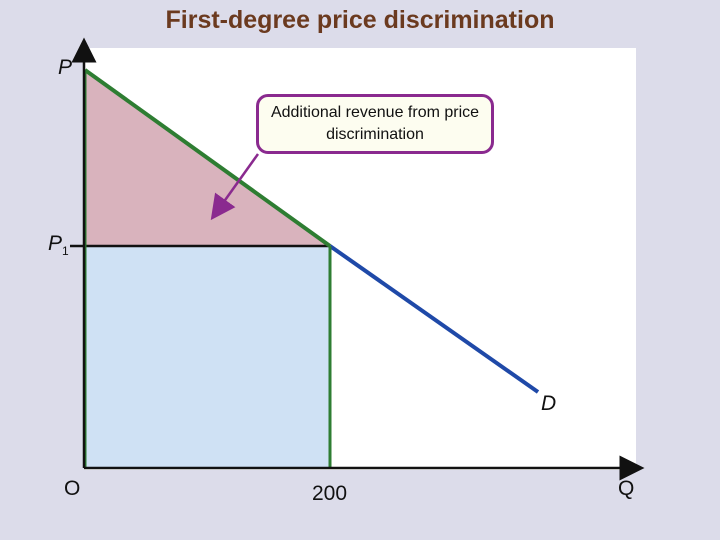 This screenshot has height=540, width=720. I want to click on slide-title: First-degree price discrimination, so click(360, 20).